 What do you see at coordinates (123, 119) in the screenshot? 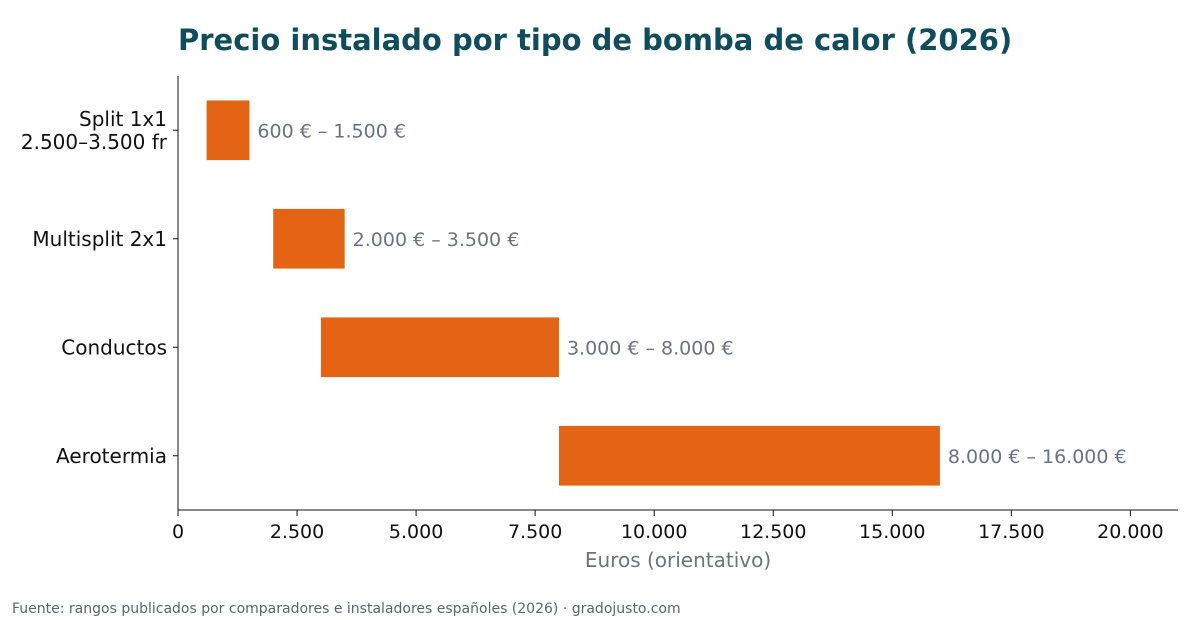
I see `category-label-line: Split 1x1` at bounding box center [123, 119].